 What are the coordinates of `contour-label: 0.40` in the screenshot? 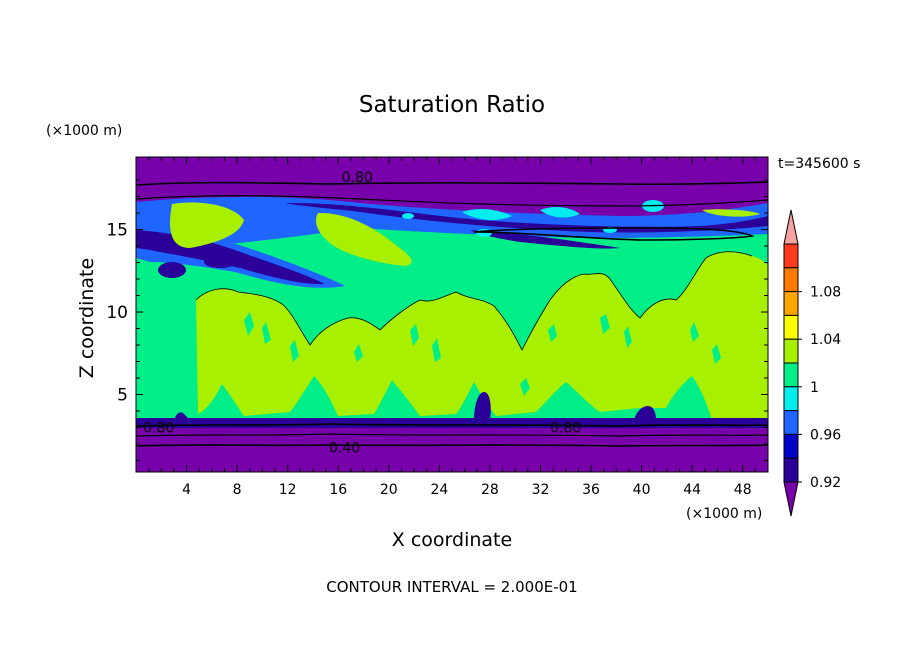 It's located at (344, 448).